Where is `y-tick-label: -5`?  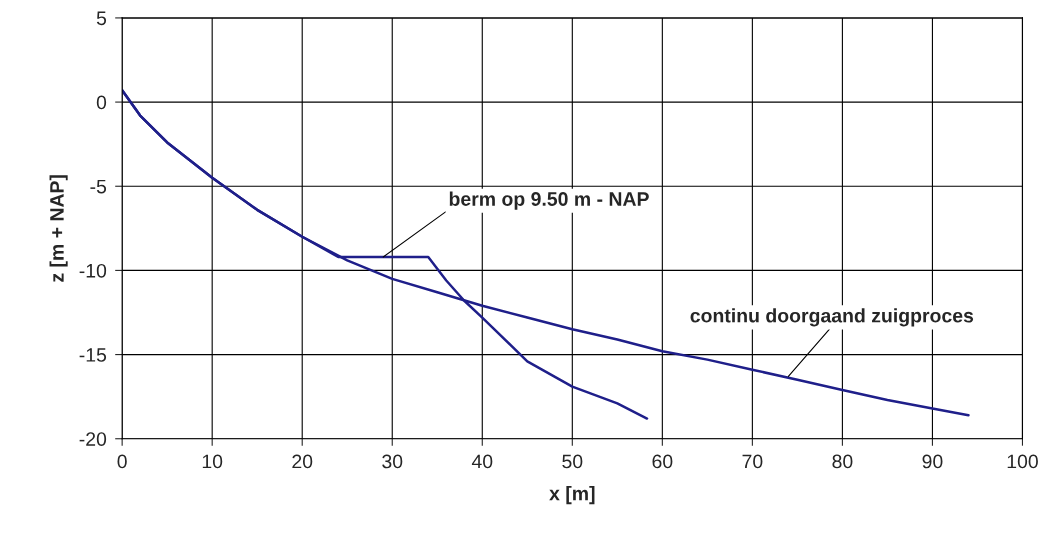
y-tick-label: -5 is located at coordinates (98, 186).